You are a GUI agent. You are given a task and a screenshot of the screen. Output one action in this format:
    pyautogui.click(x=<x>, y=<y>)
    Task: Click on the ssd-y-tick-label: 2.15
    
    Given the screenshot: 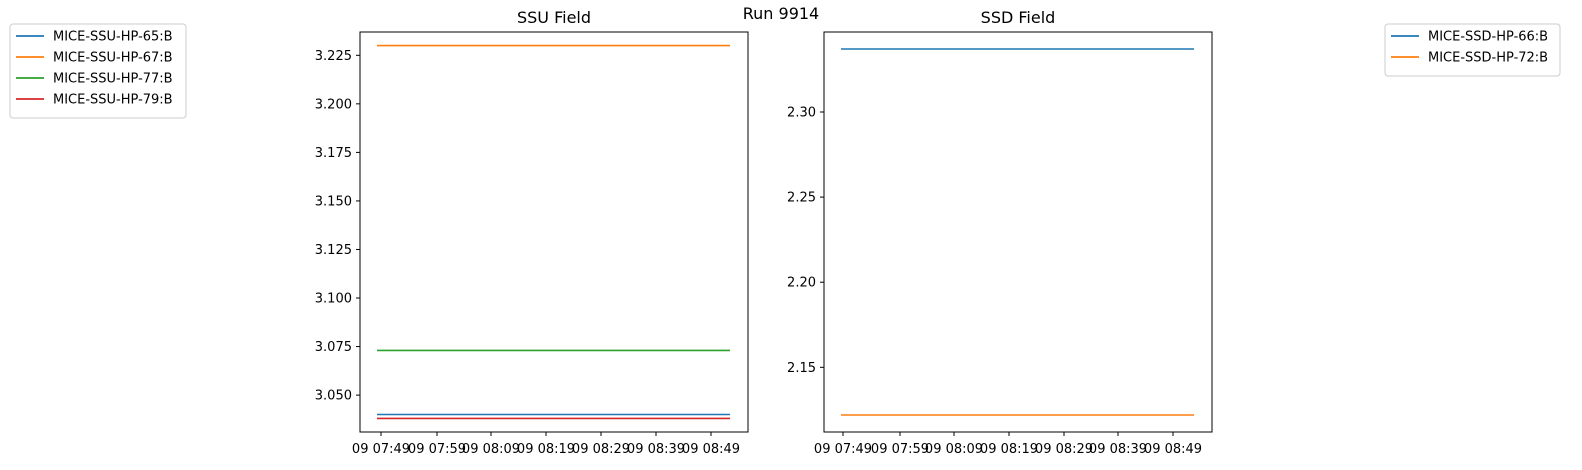 What is the action you would take?
    pyautogui.click(x=801, y=368)
    